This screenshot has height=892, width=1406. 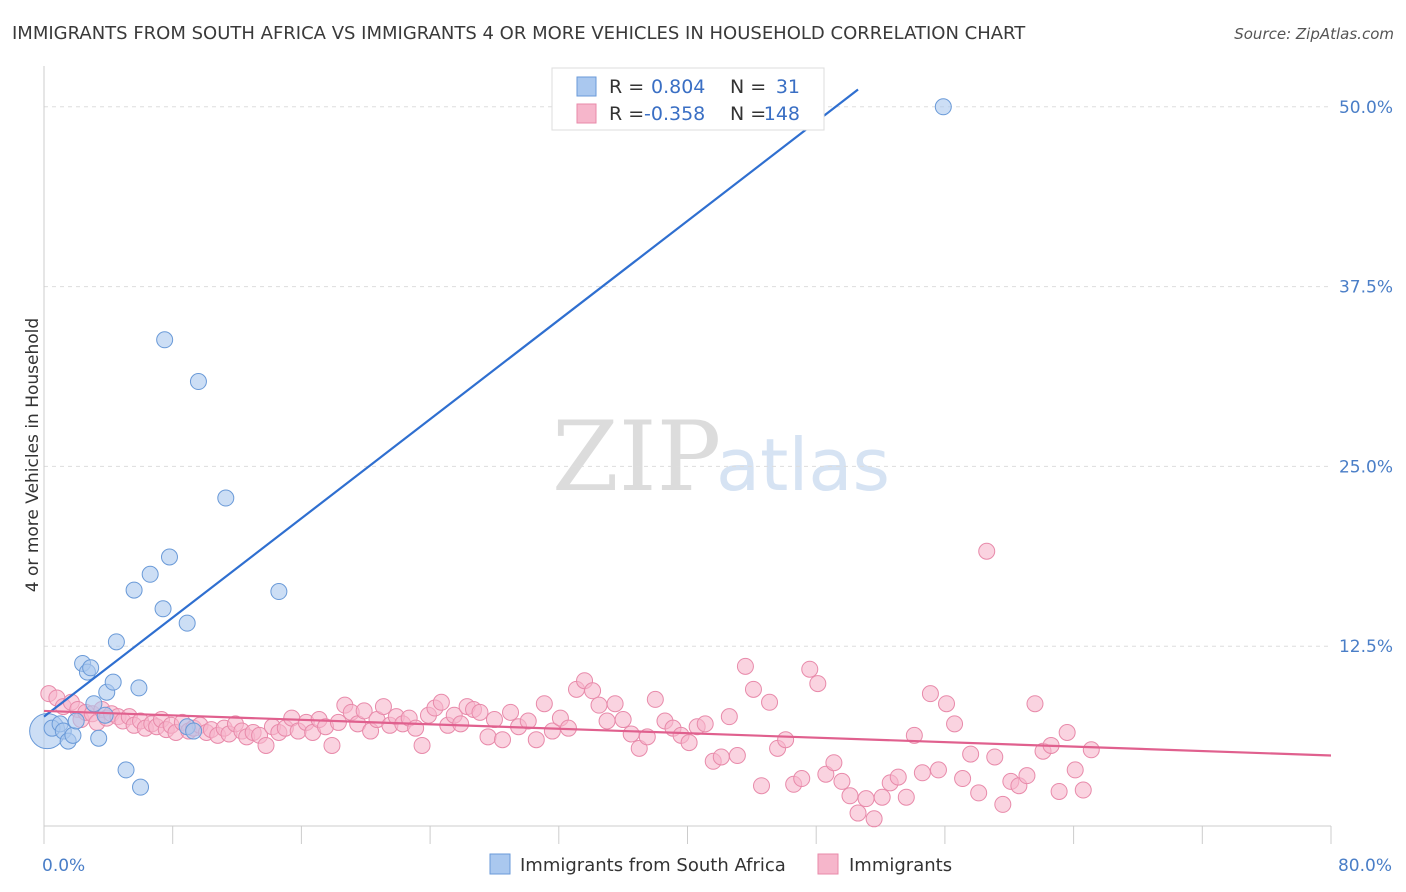 I want to click on x-tick-label: 80.0%, so click(x=1365, y=866).